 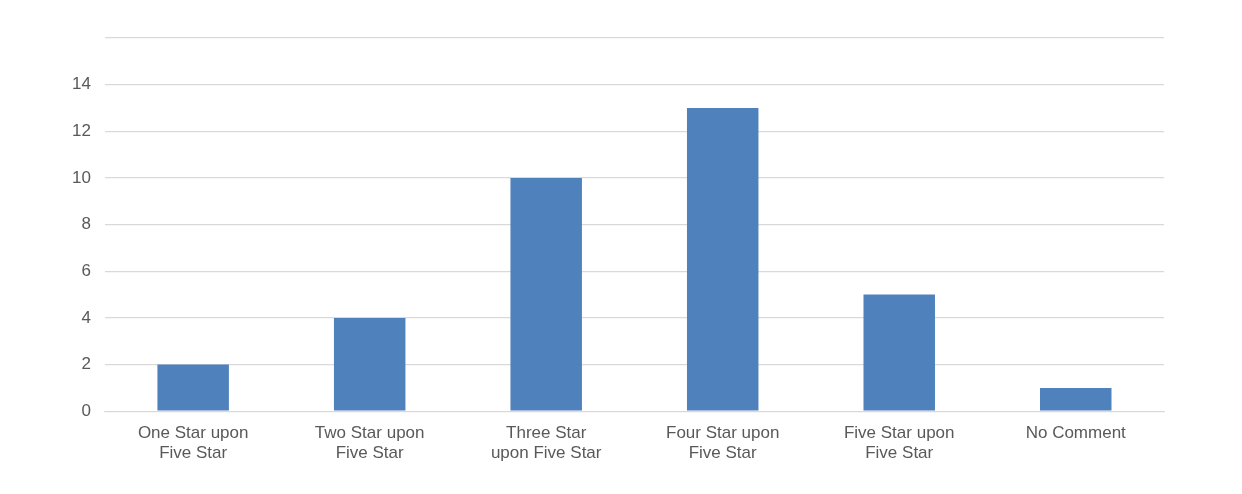 What do you see at coordinates (86, 410) in the screenshot?
I see `y-tick-label: 0` at bounding box center [86, 410].